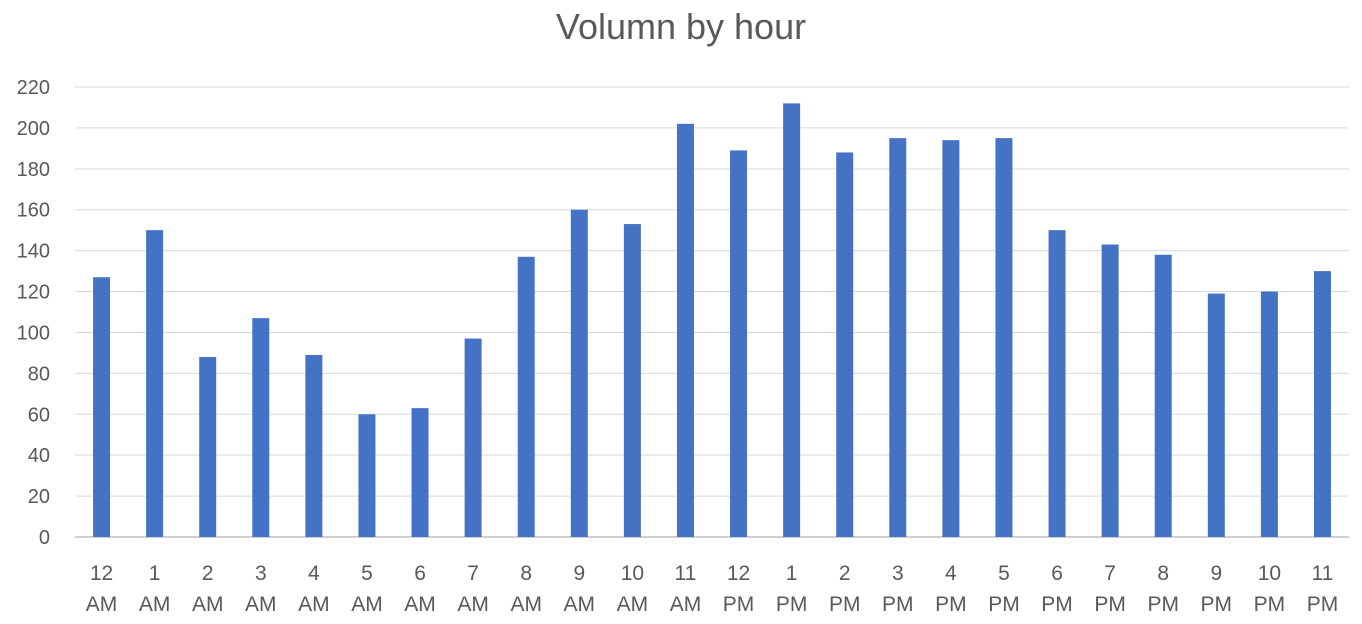 This screenshot has height=624, width=1362. What do you see at coordinates (44, 538) in the screenshot?
I see `y-tick-label: 0` at bounding box center [44, 538].